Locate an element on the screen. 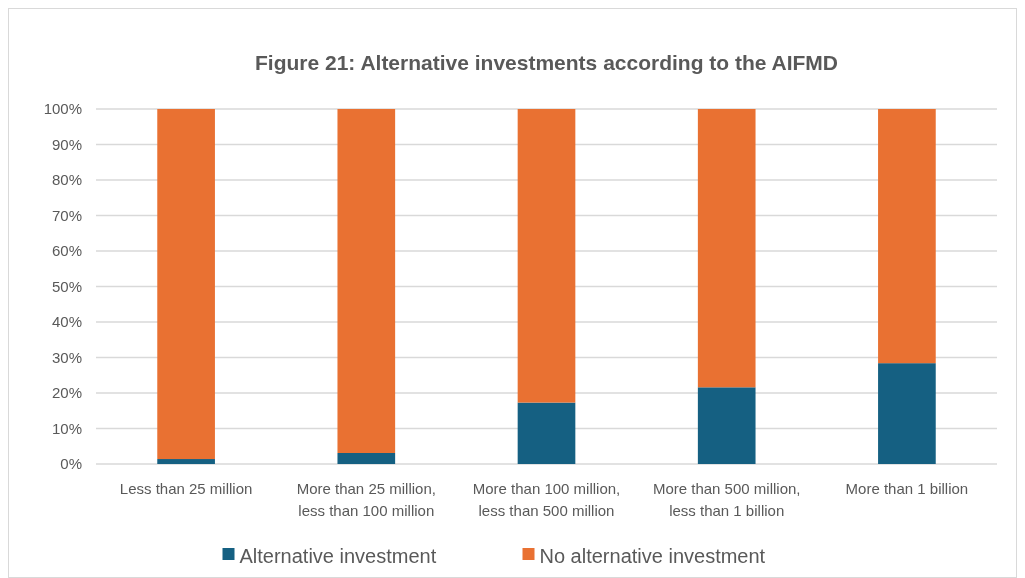  y-tick-label: 100% is located at coordinates (62, 109).